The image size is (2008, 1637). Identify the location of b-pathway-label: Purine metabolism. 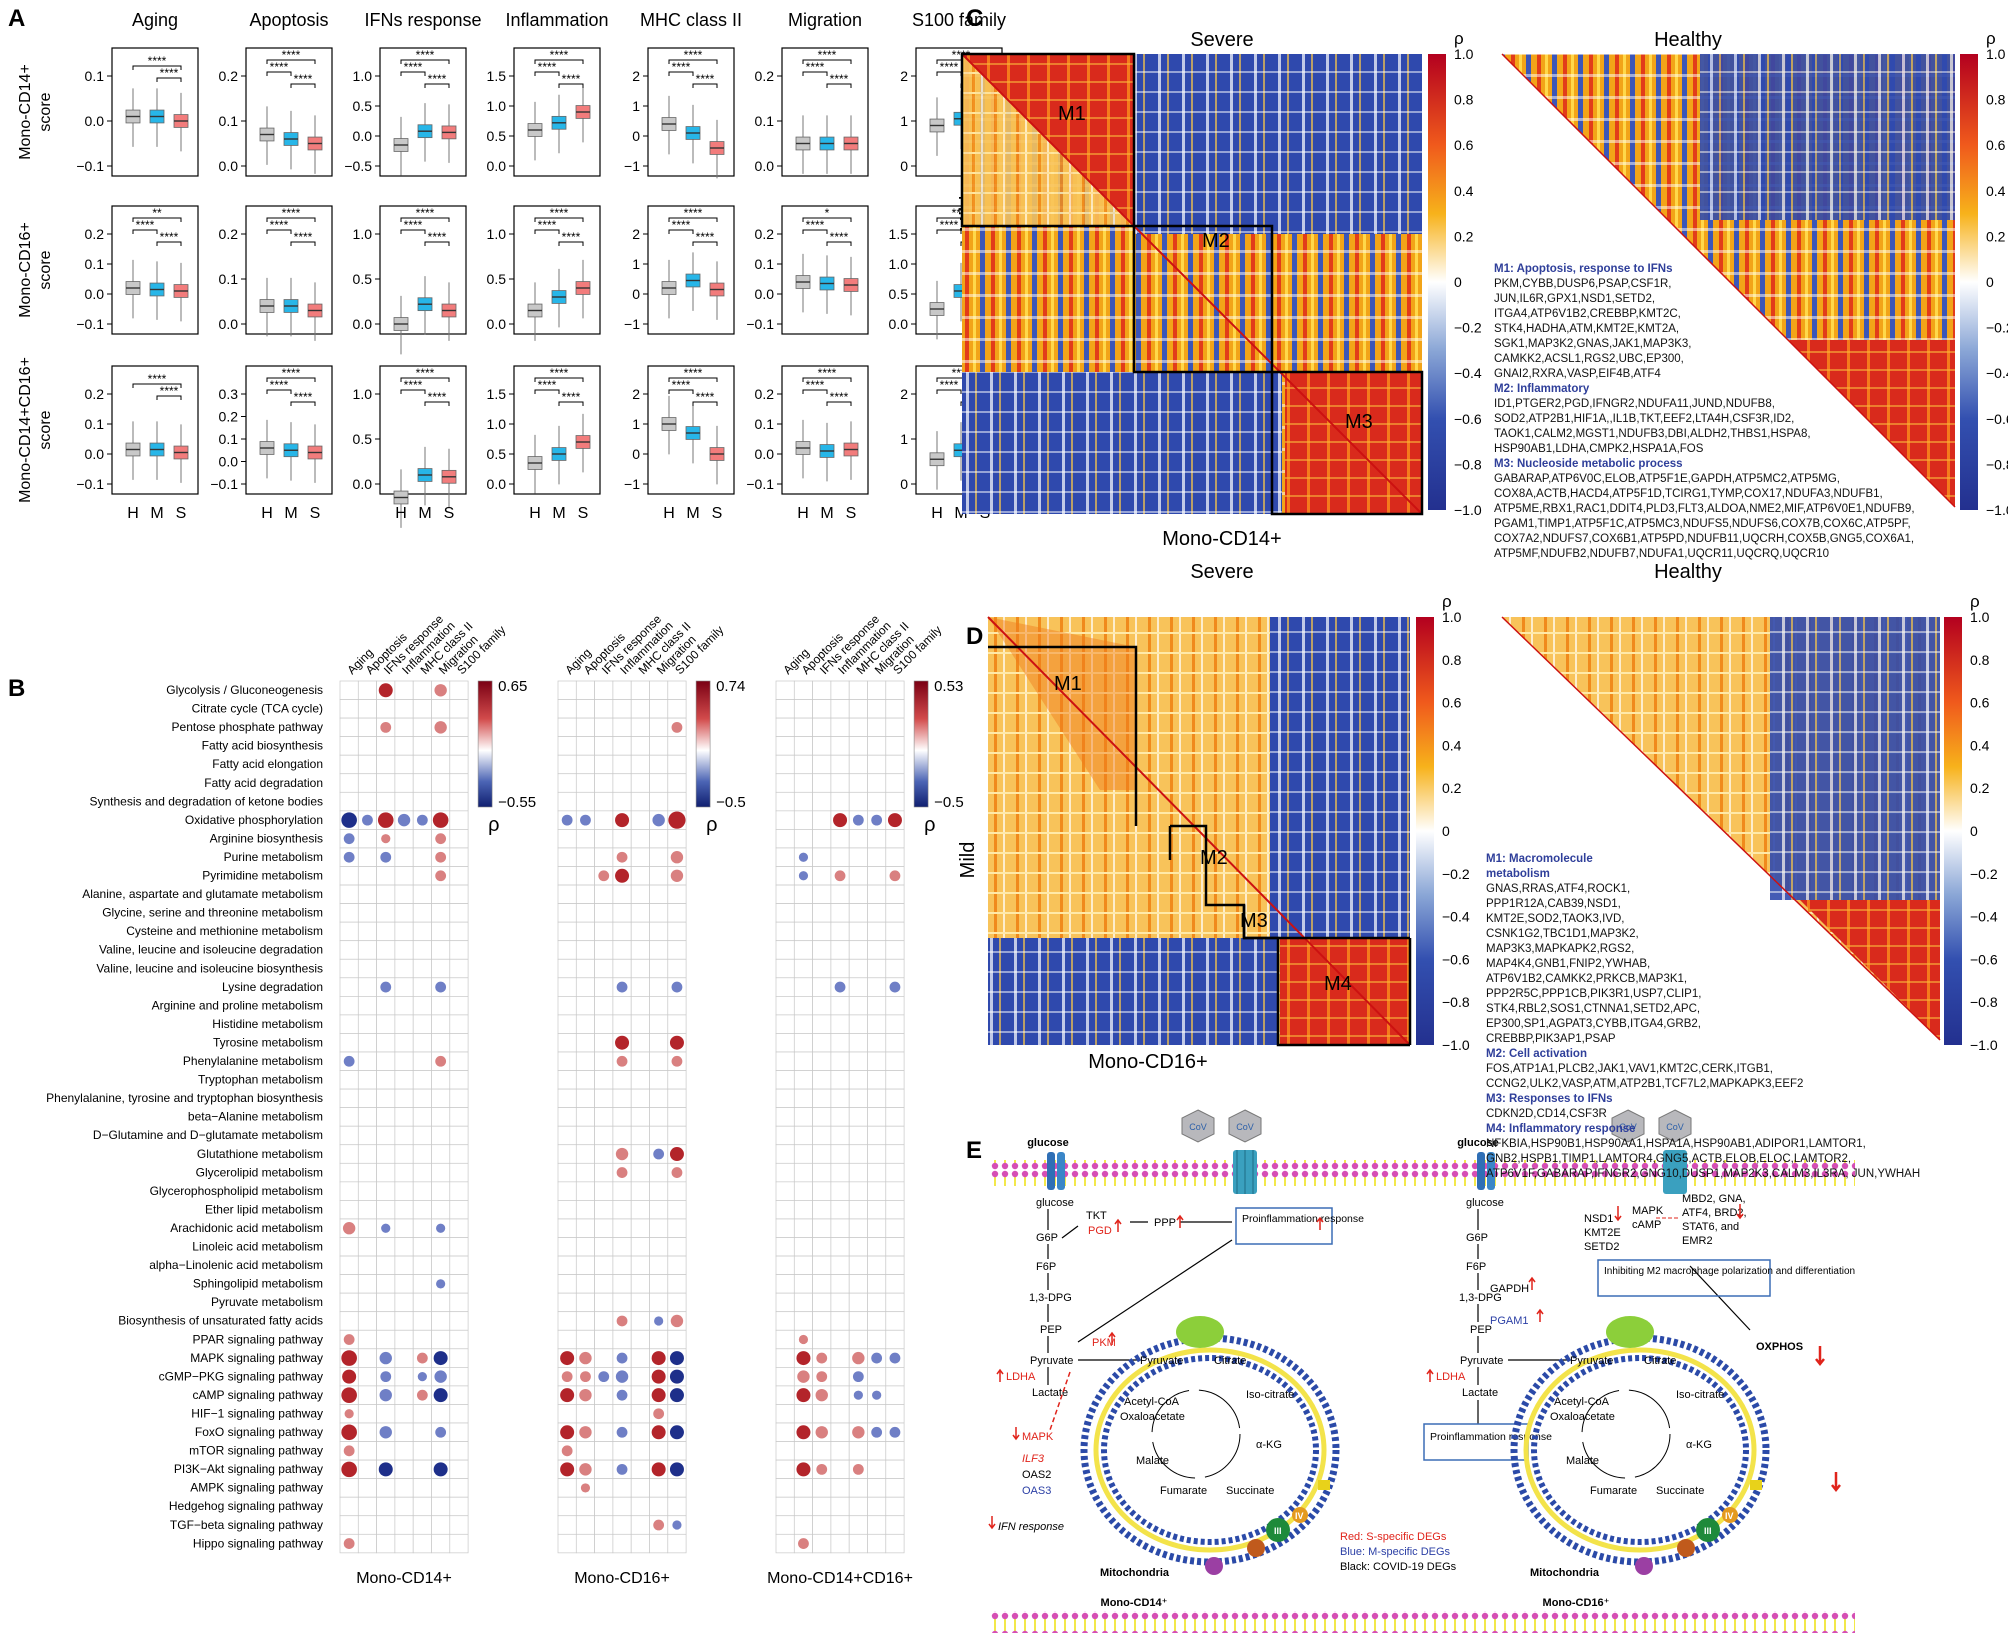
(273, 857).